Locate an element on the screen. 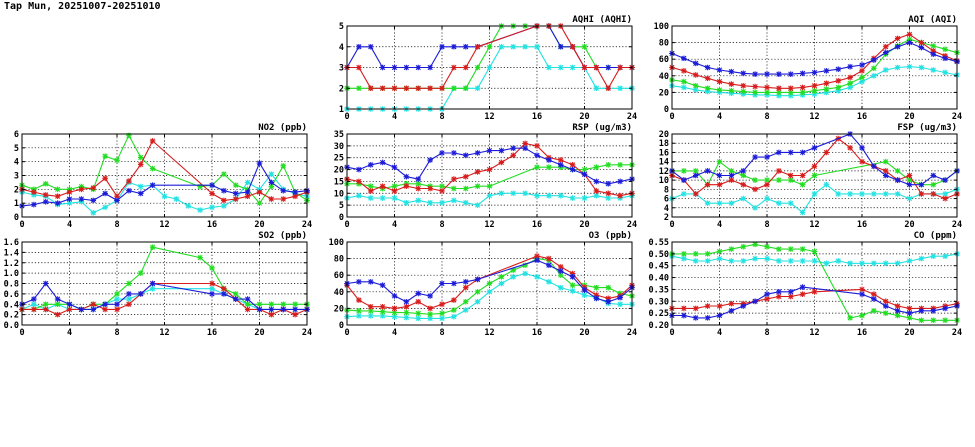 The height and width of the screenshot is (447, 975). chart-title: SO2 (ppb) is located at coordinates (282, 236).